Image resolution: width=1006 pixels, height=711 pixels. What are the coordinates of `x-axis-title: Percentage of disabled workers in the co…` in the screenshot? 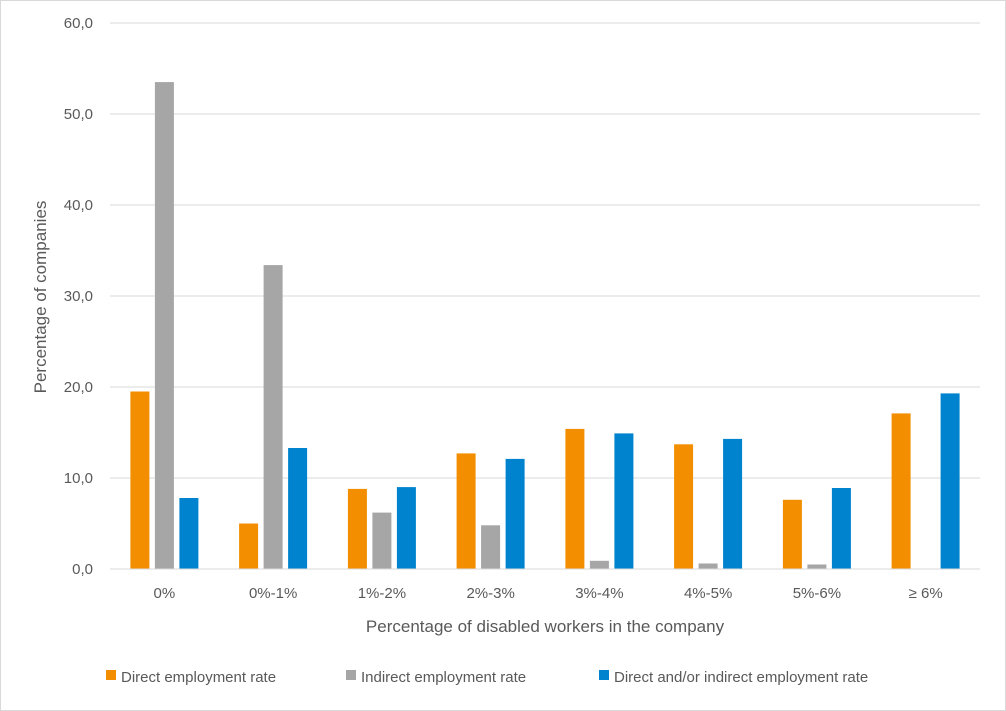 It's located at (545, 626).